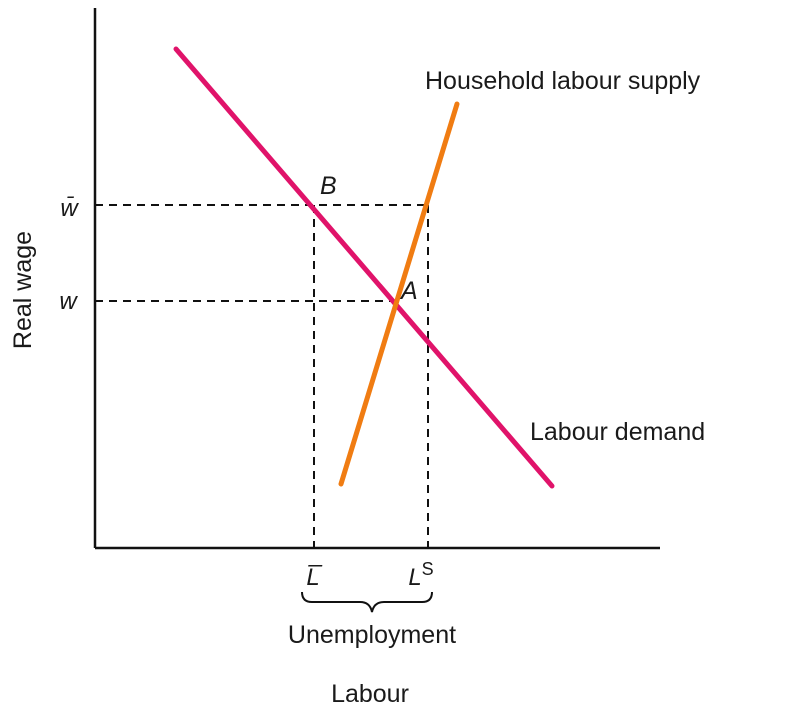  I want to click on w-tick-label: w, so click(68, 301).